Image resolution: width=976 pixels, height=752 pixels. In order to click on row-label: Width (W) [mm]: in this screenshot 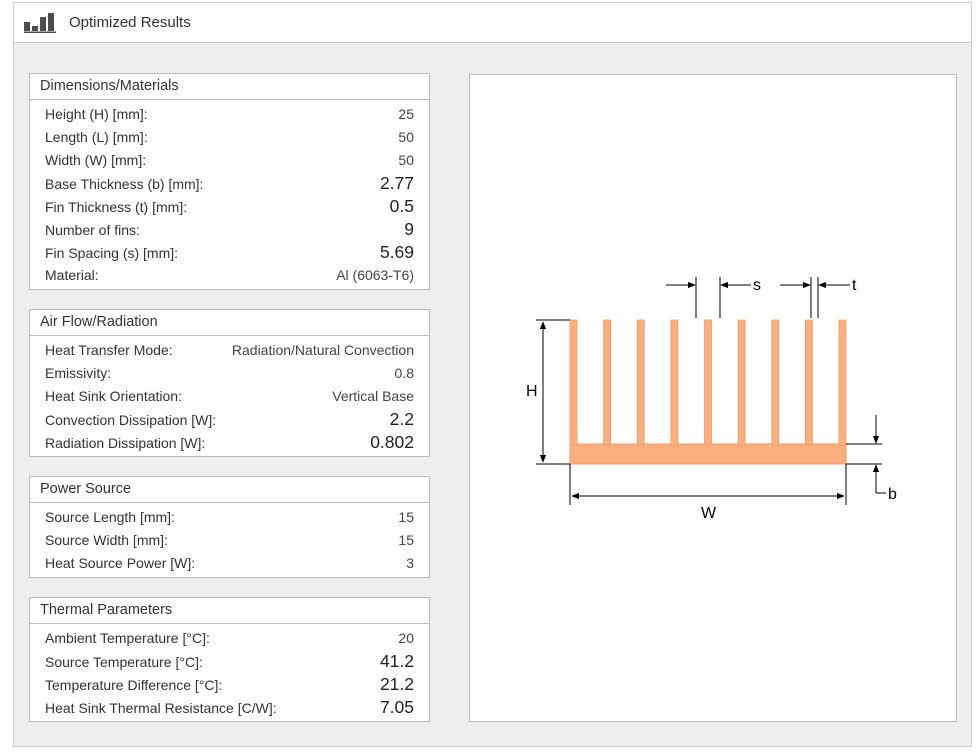, I will do `click(96, 160)`.